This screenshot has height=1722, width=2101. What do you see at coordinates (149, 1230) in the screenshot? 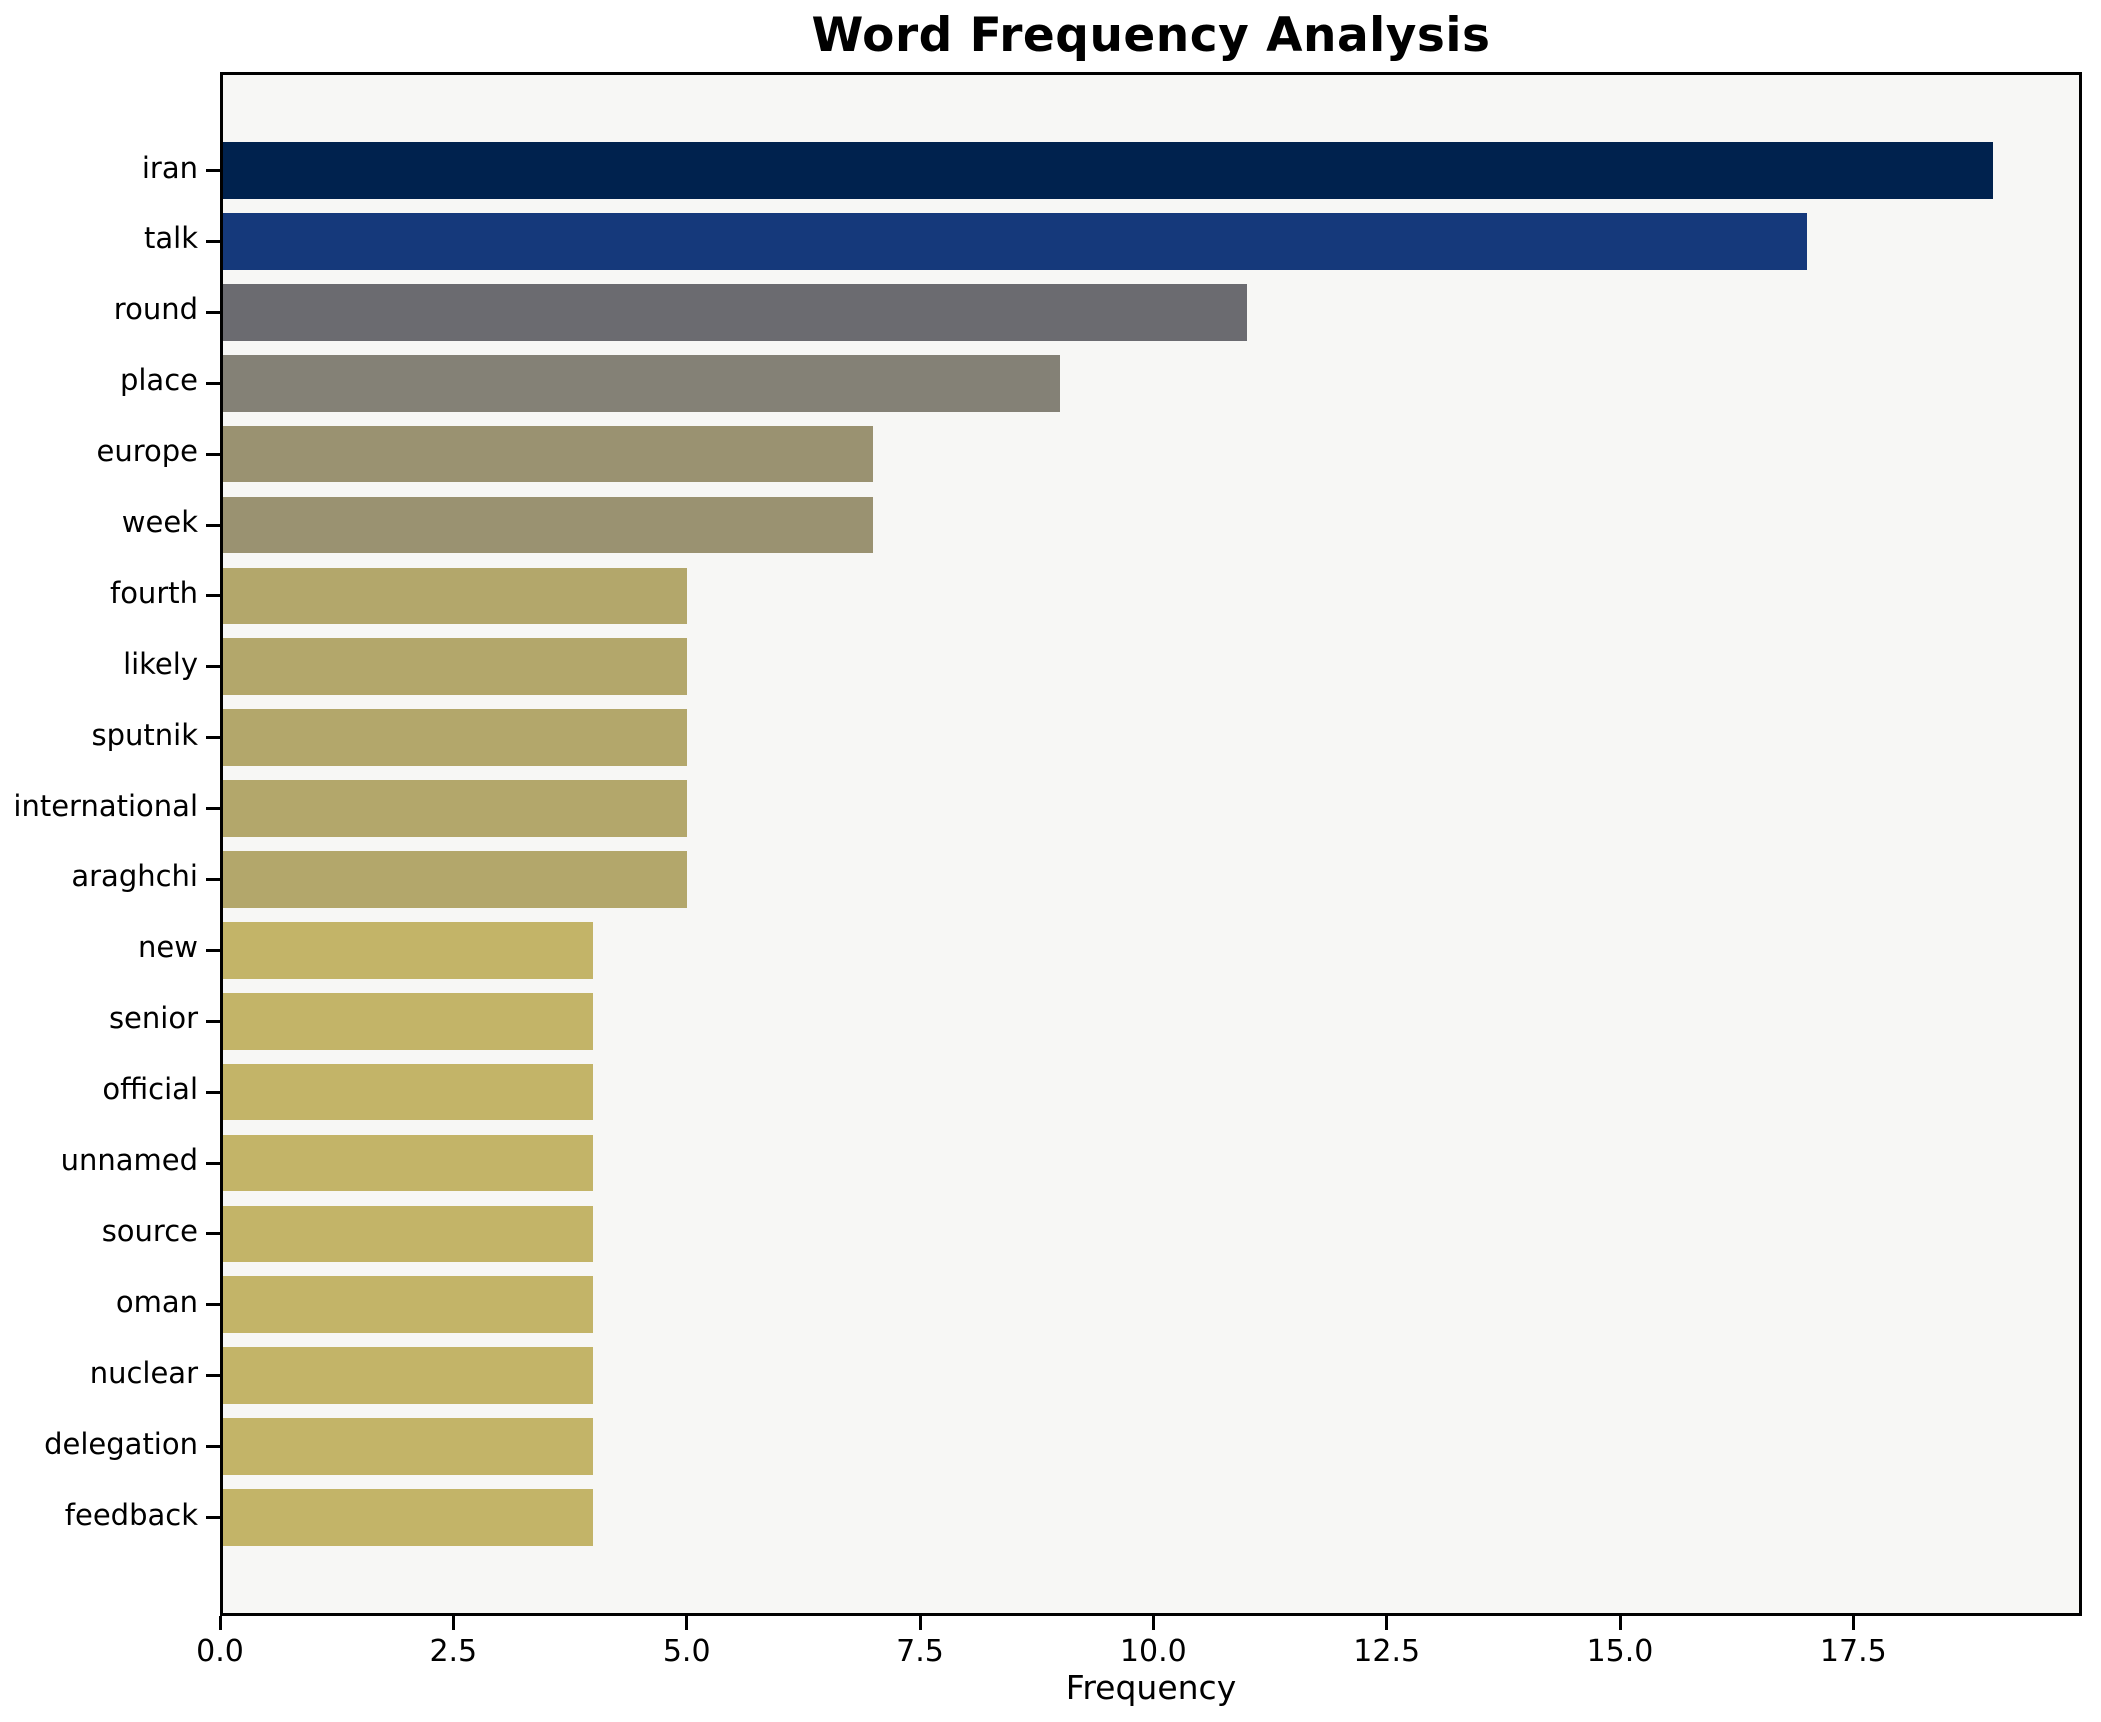
I see `y-tick-label-source: source` at bounding box center [149, 1230].